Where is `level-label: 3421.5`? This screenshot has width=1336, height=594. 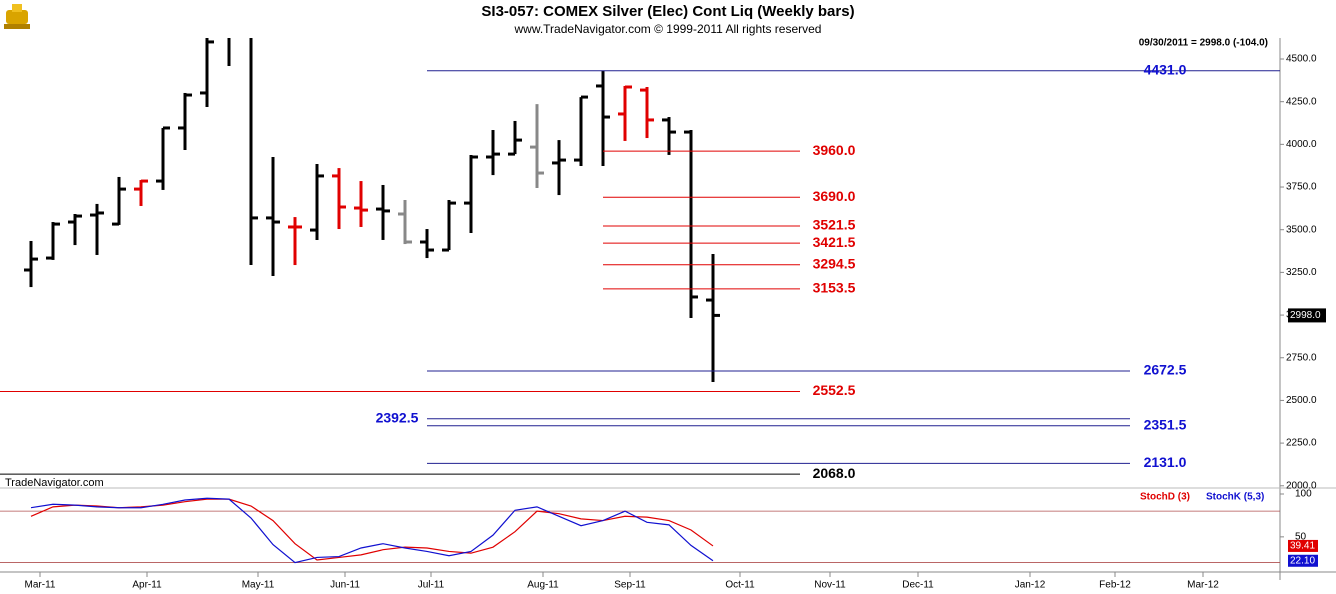
level-label: 3421.5 is located at coordinates (834, 242).